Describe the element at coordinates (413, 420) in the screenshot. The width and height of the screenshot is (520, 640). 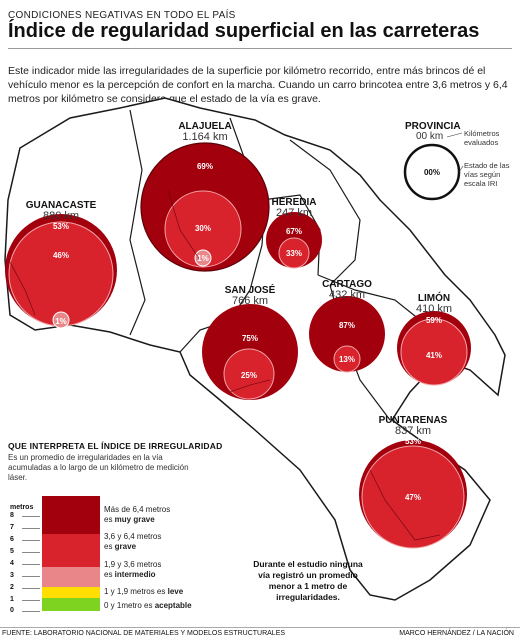
I see `province-name-puntarenas: PUNTARENAS` at that location.